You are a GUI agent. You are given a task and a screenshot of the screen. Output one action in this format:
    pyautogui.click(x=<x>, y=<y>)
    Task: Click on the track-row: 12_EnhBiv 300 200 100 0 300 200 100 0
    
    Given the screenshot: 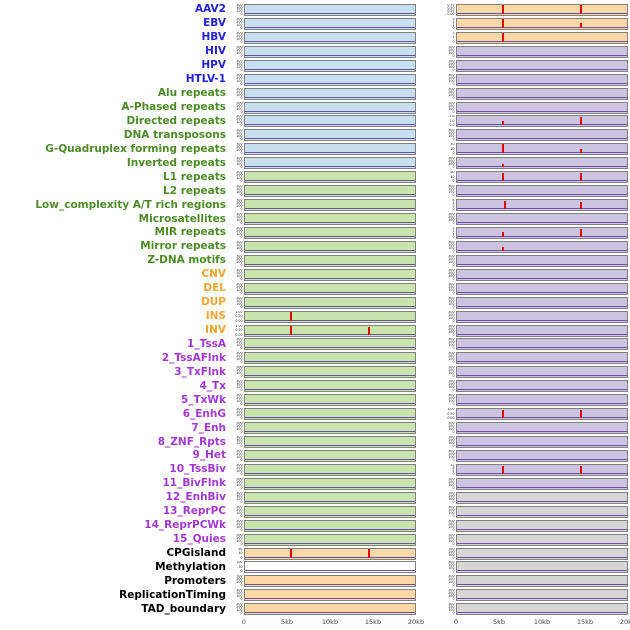 What is the action you would take?
    pyautogui.click(x=315, y=498)
    